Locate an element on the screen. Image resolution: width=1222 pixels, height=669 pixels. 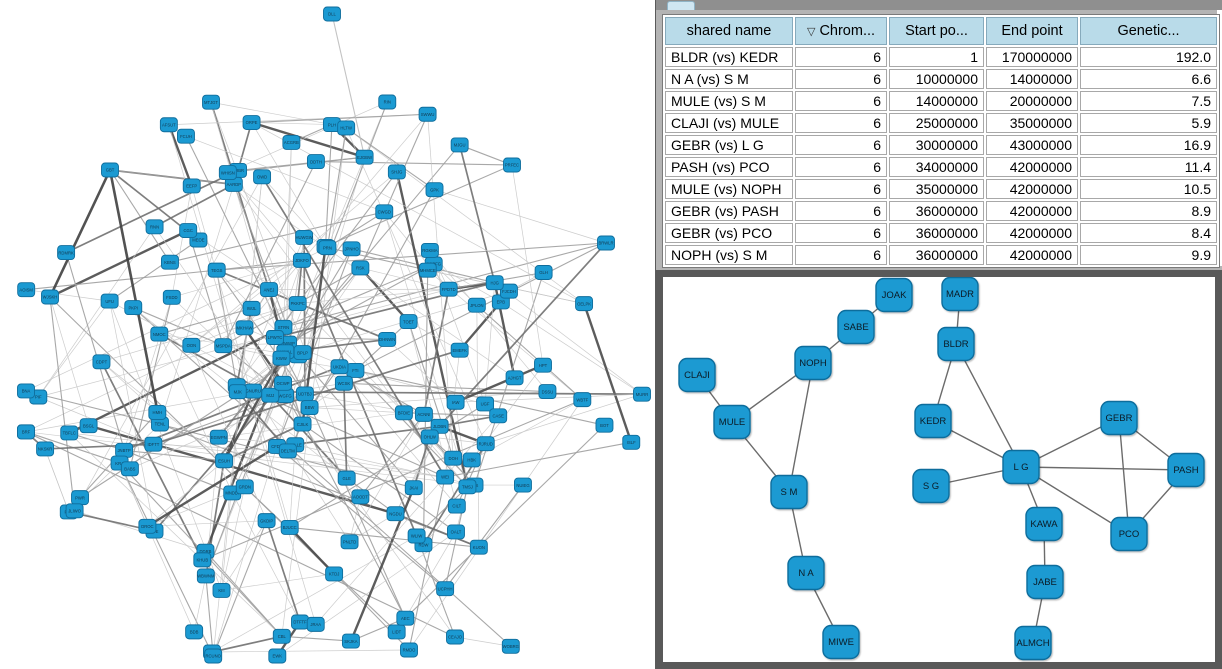
node-LG: L G is located at coordinates (1021, 467).